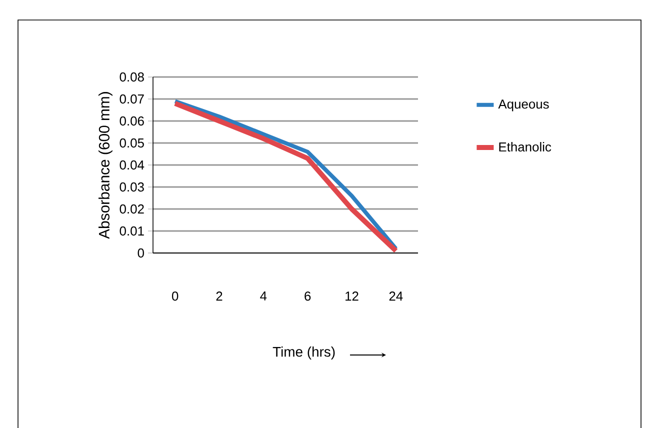  Describe the element at coordinates (132, 187) in the screenshot. I see `y-tick-label: 0.03` at that location.